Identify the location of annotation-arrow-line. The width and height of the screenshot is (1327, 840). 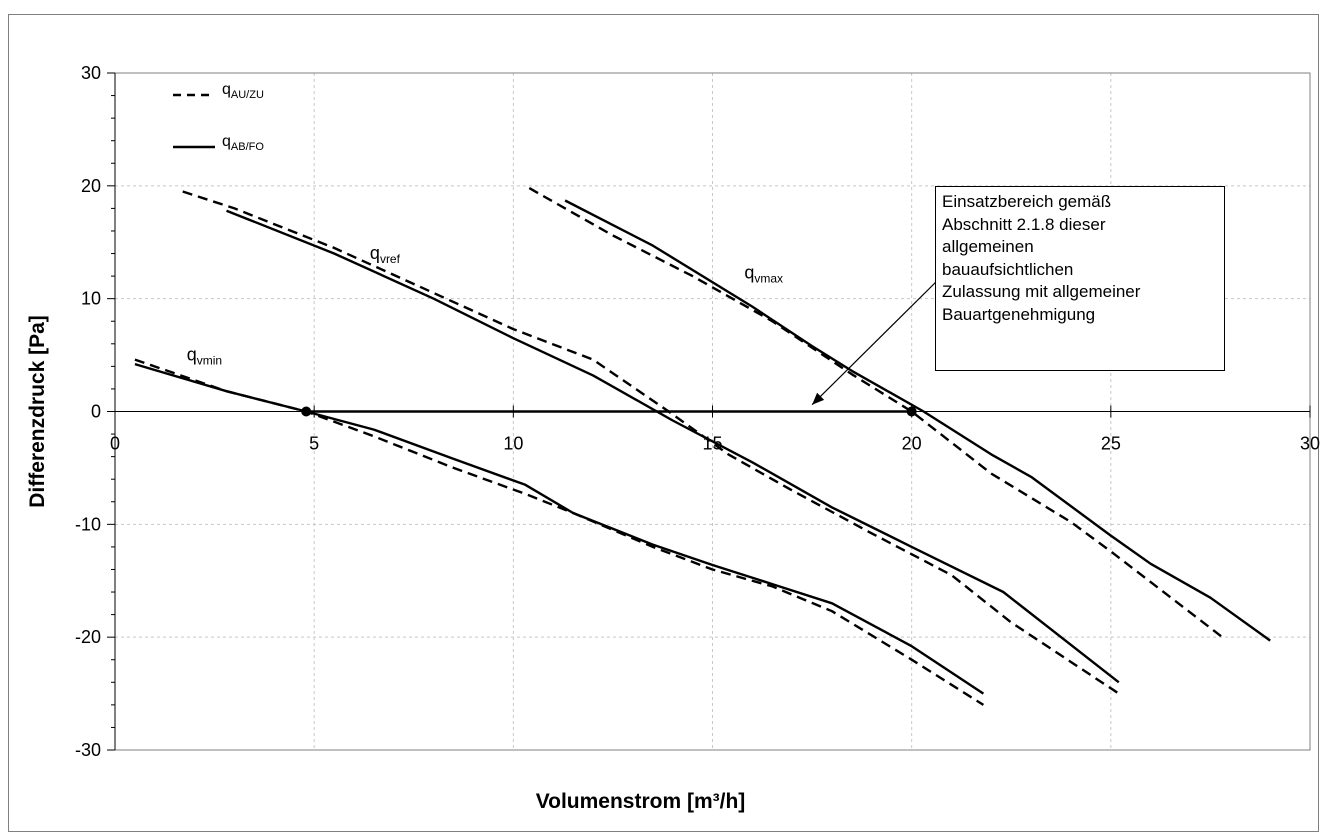
(877, 340).